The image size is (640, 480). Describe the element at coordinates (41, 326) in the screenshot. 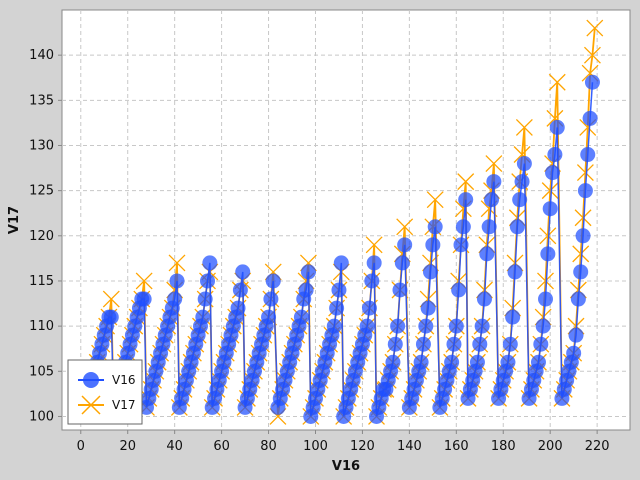

I see `y-tick-label: 110` at that location.